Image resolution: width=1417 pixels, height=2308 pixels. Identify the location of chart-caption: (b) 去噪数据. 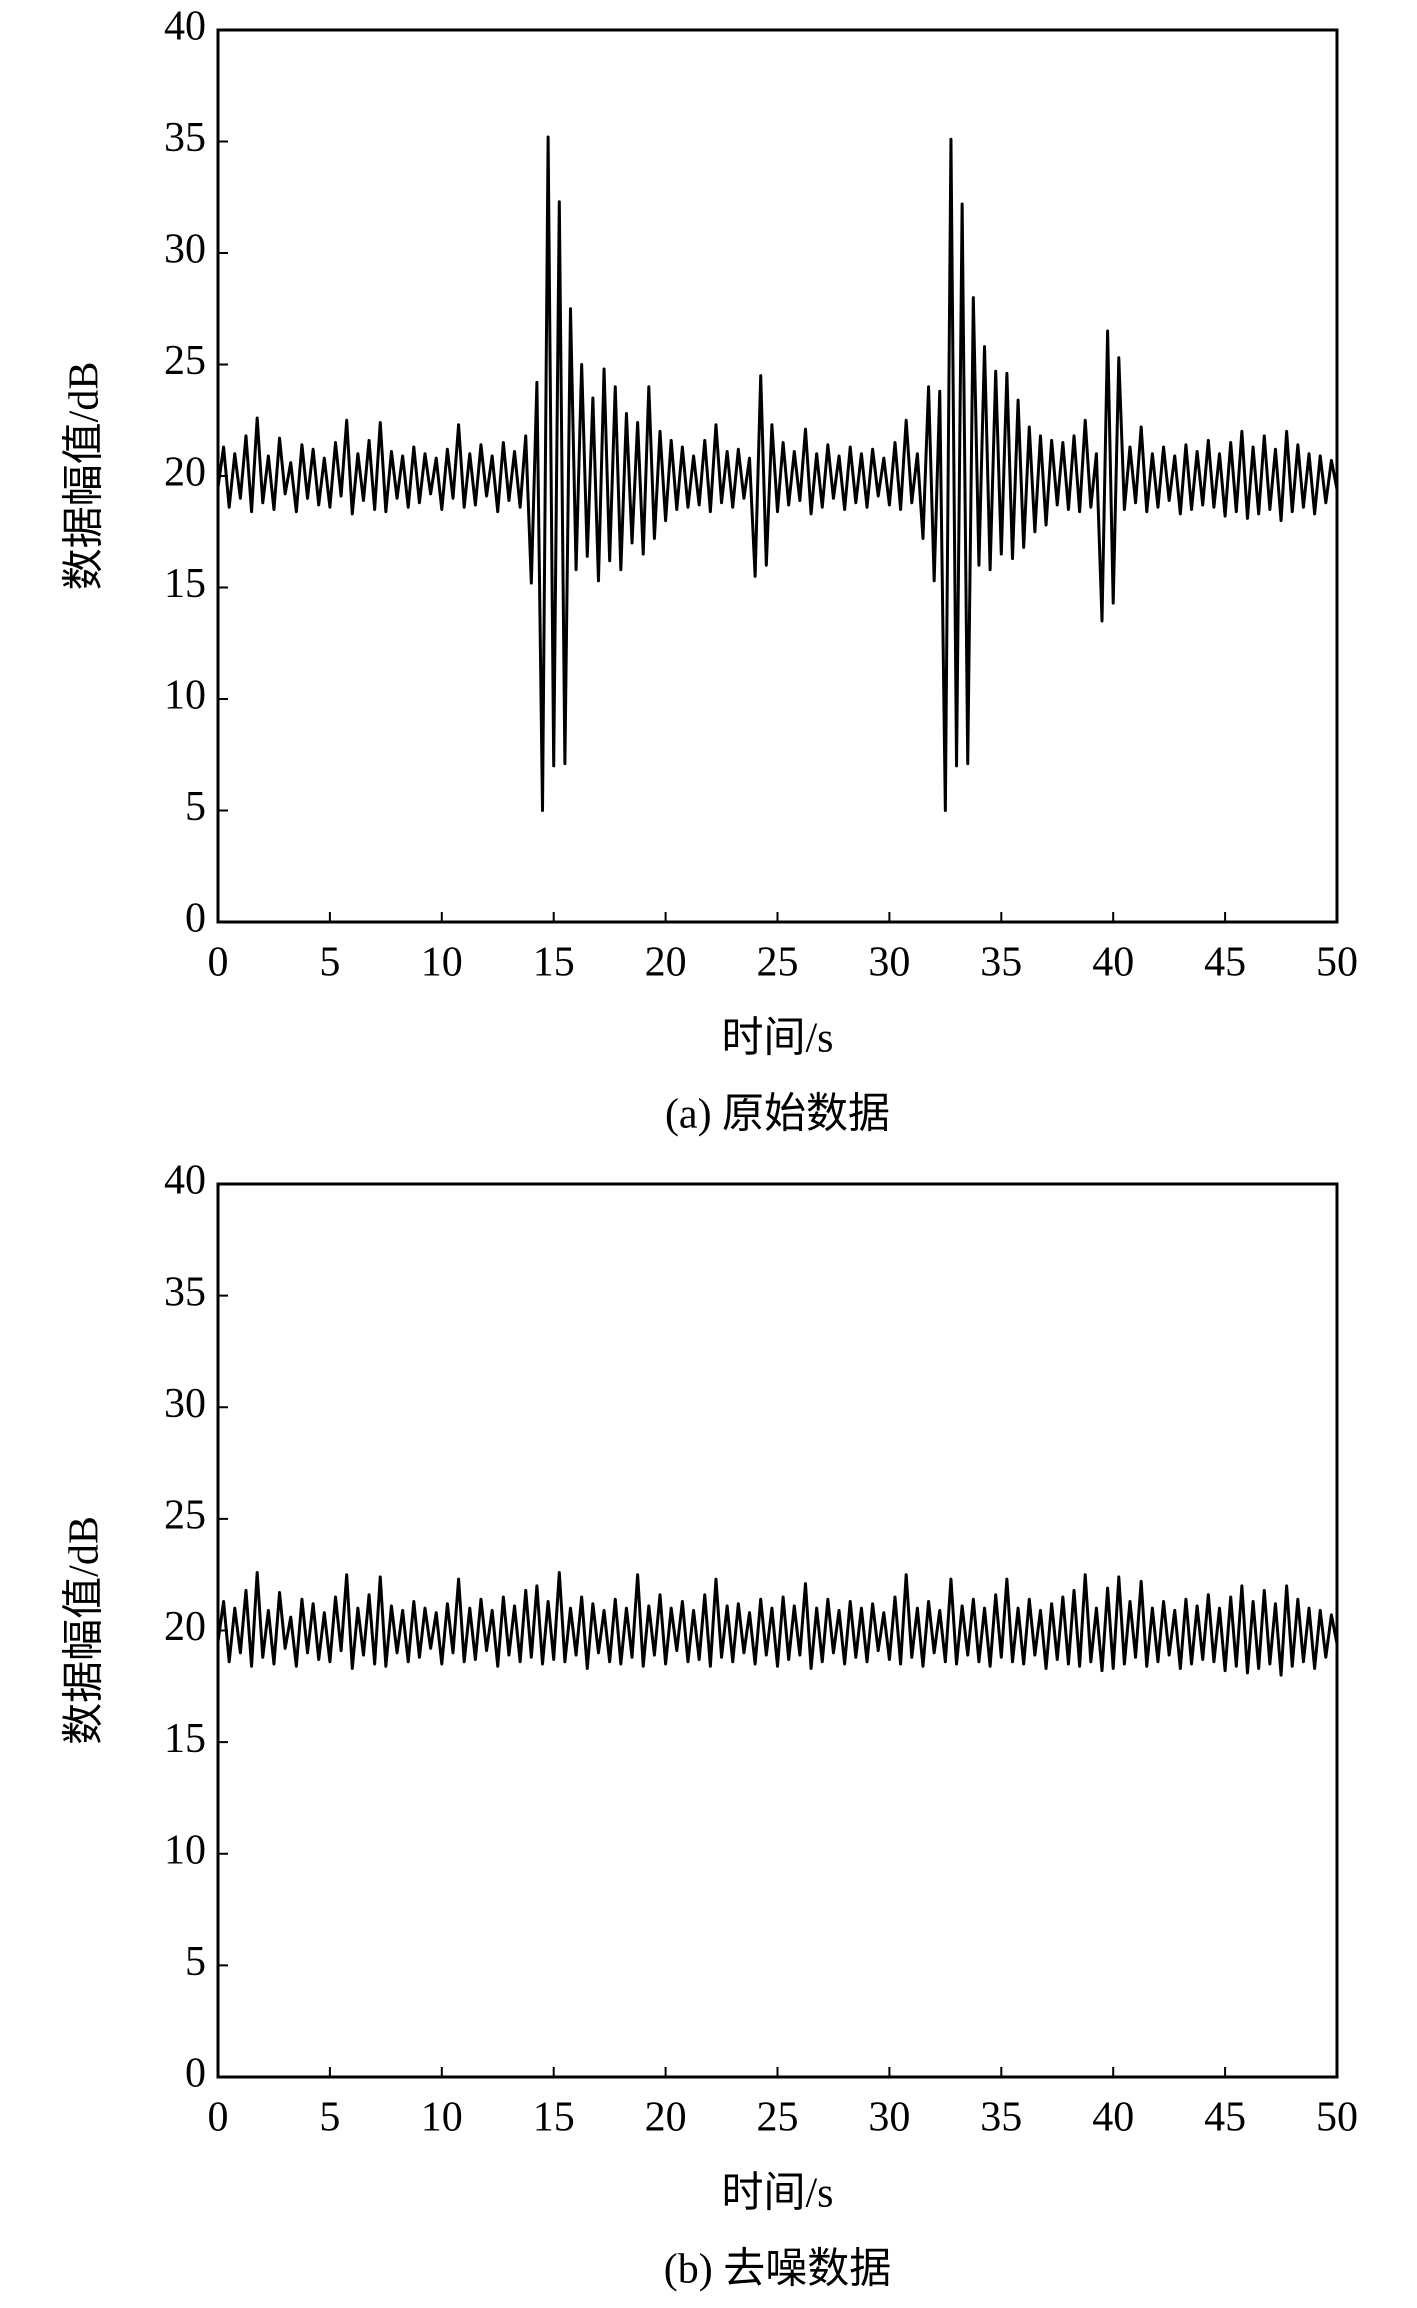
(777, 2270).